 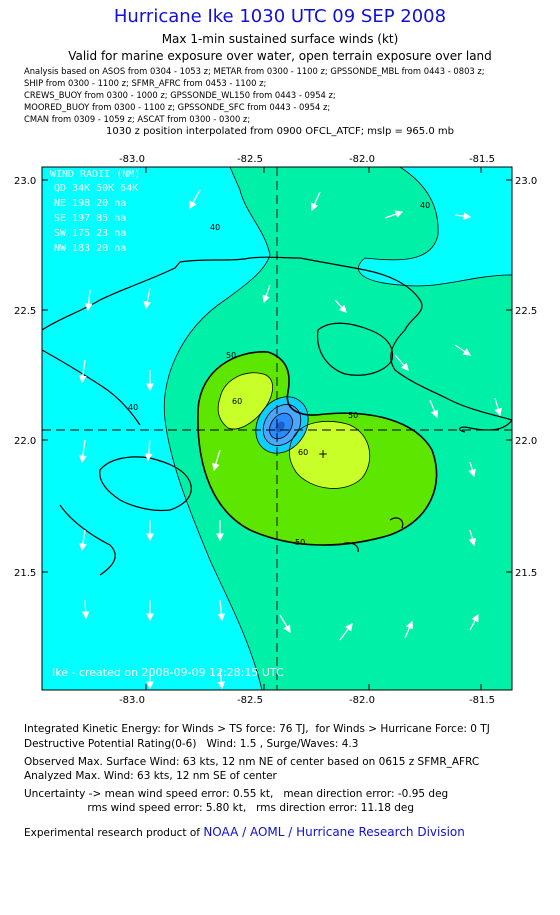 What do you see at coordinates (25, 573) in the screenshot?
I see `y-tick-label-left: 21.5` at bounding box center [25, 573].